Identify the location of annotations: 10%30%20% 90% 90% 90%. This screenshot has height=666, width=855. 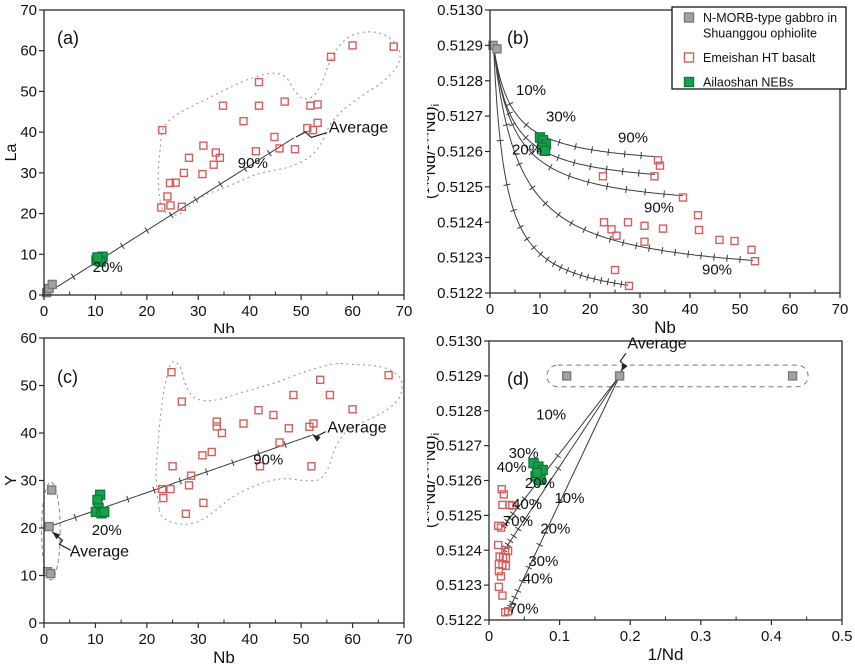
(622, 180).